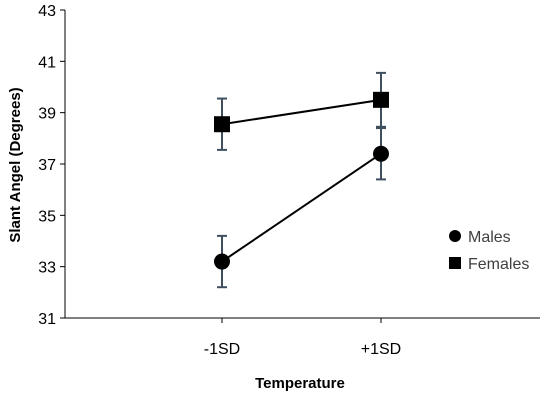  I want to click on legend-marker-males, so click(455, 236).